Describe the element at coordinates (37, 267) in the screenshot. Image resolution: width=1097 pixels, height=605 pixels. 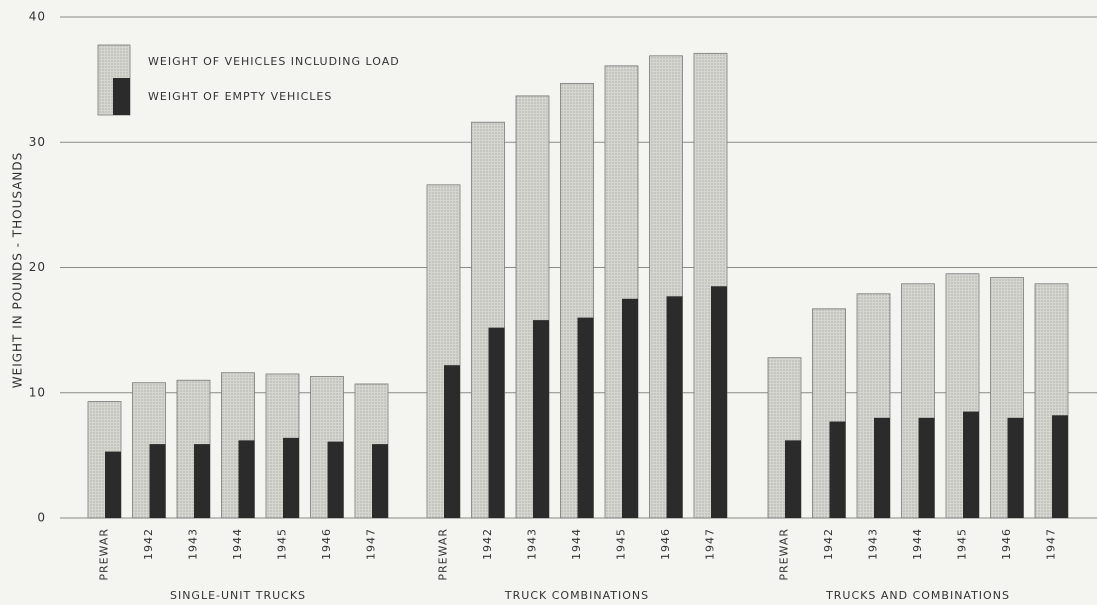
I see `y-tick-label: 20` at that location.